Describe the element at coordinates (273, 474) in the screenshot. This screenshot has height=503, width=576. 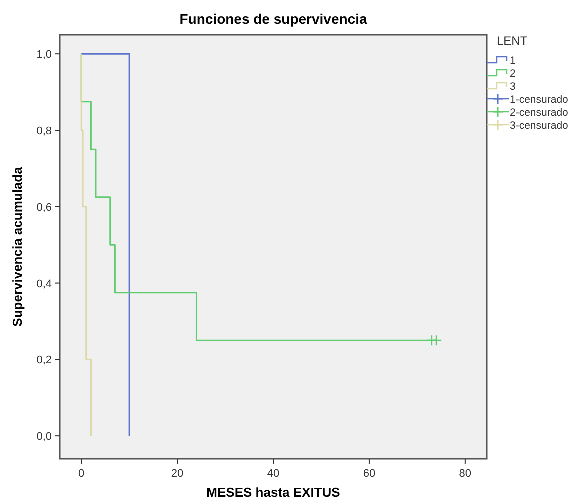
I see `x-tick-label: 40` at that location.